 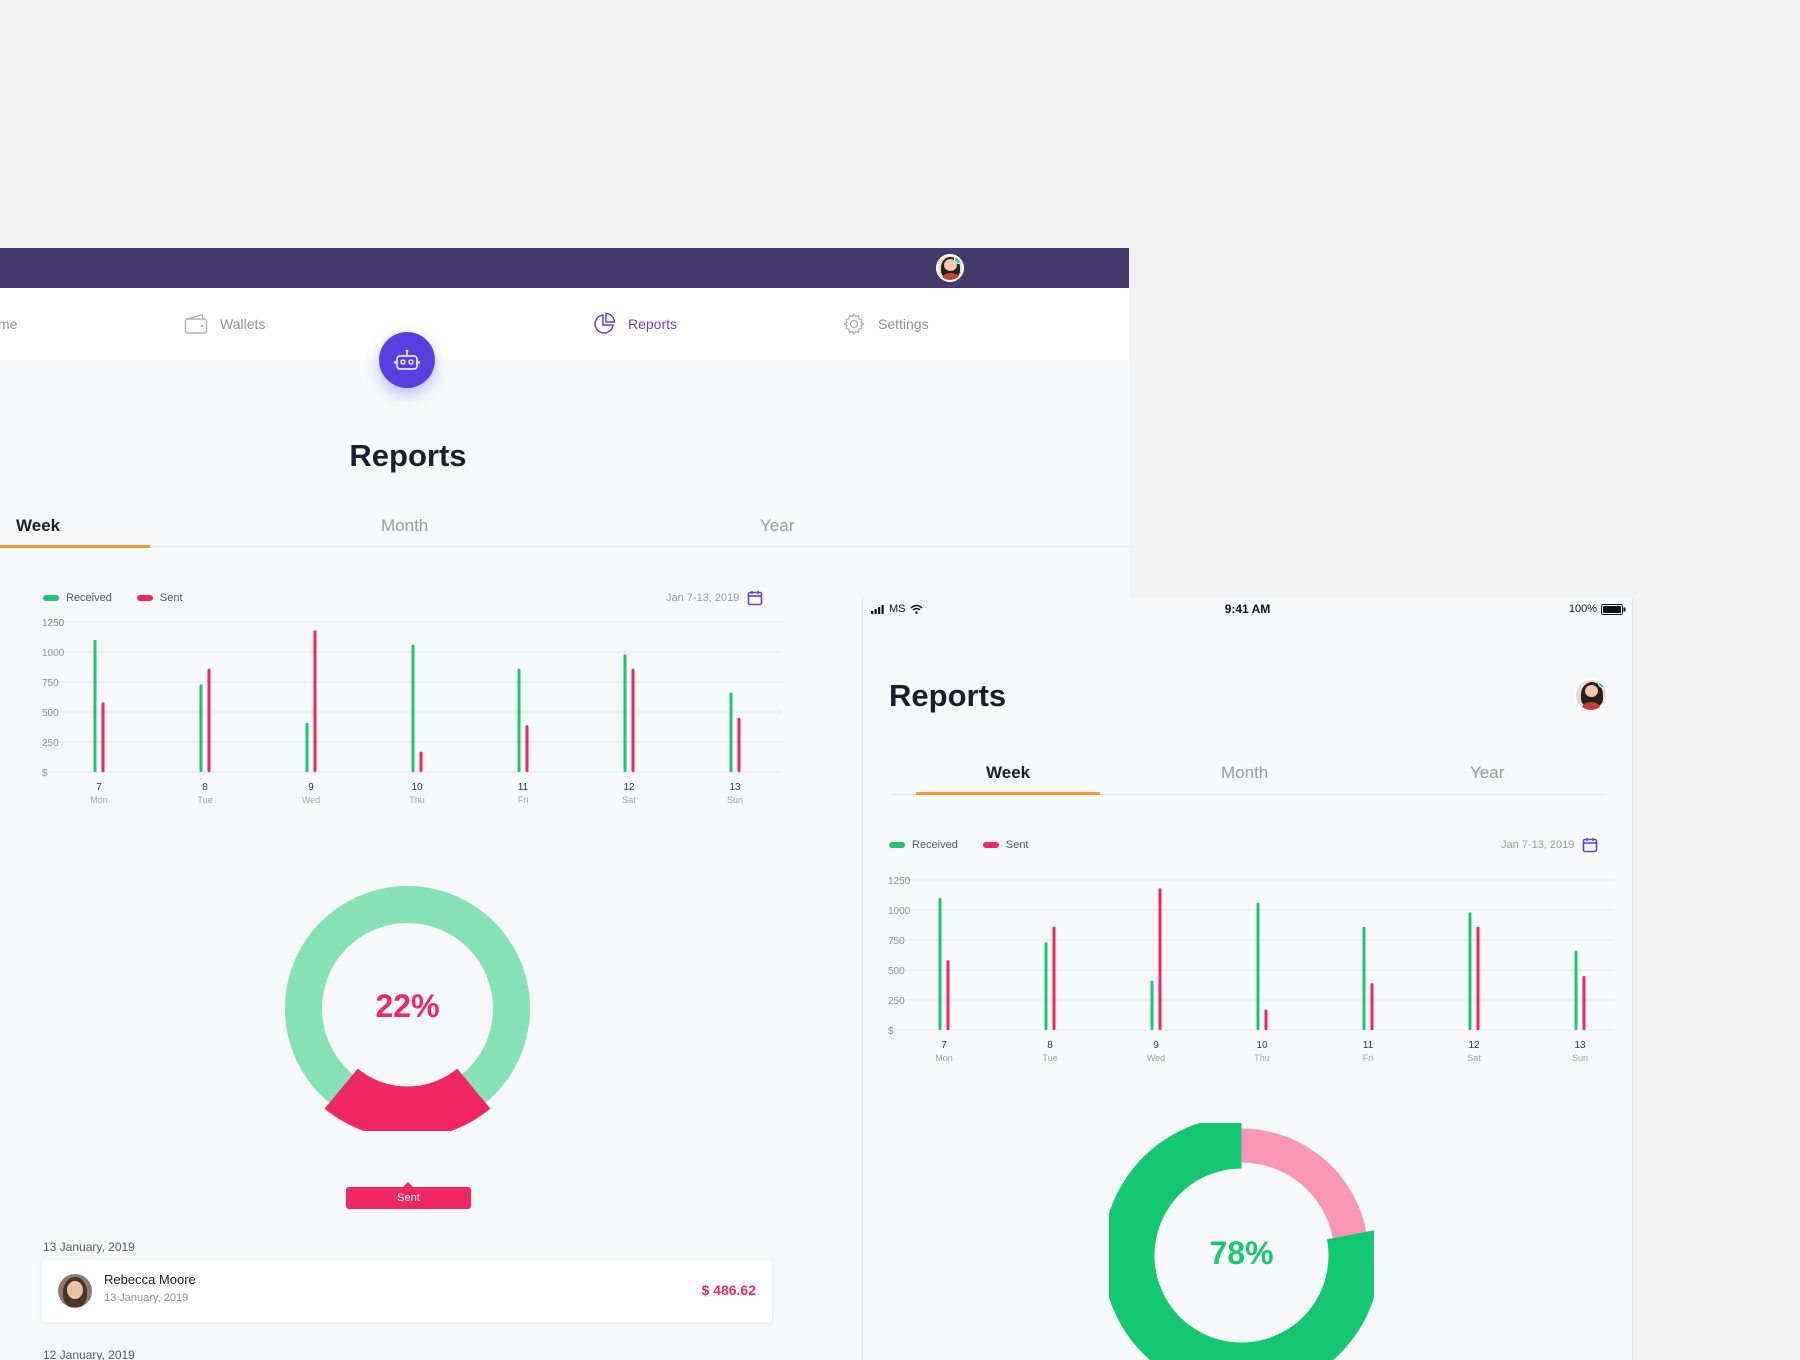 I want to click on legend-sent-label: Sent, so click(x=171, y=598).